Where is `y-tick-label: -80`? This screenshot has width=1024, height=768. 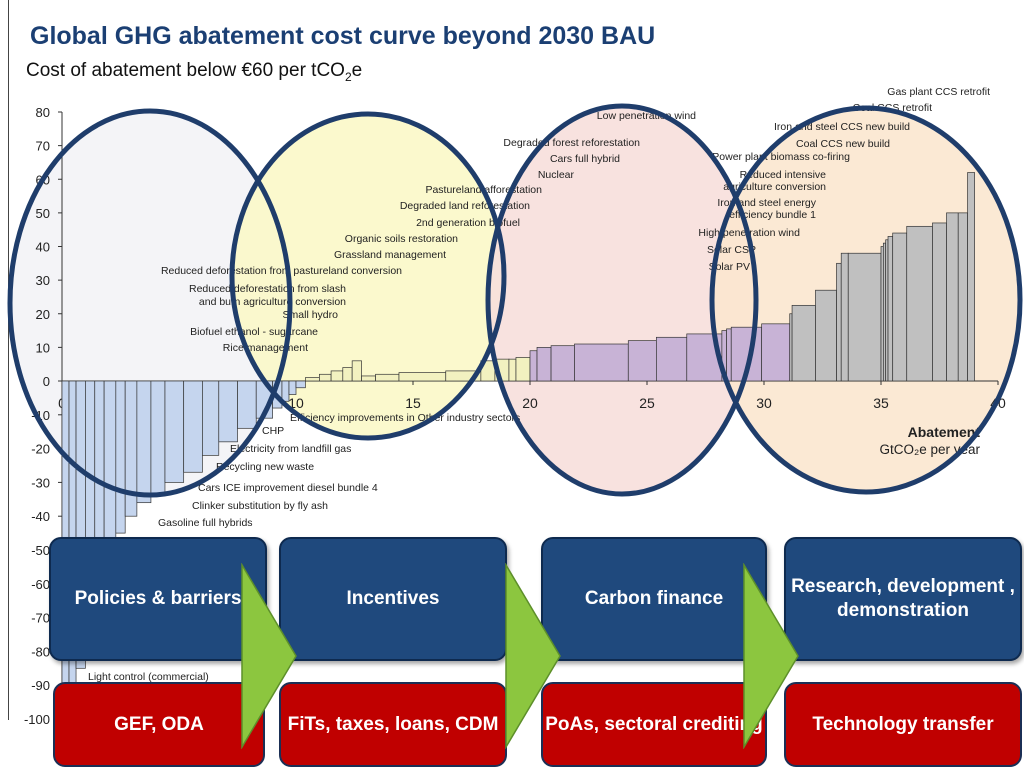
y-tick-label: -80 is located at coordinates (40, 651).